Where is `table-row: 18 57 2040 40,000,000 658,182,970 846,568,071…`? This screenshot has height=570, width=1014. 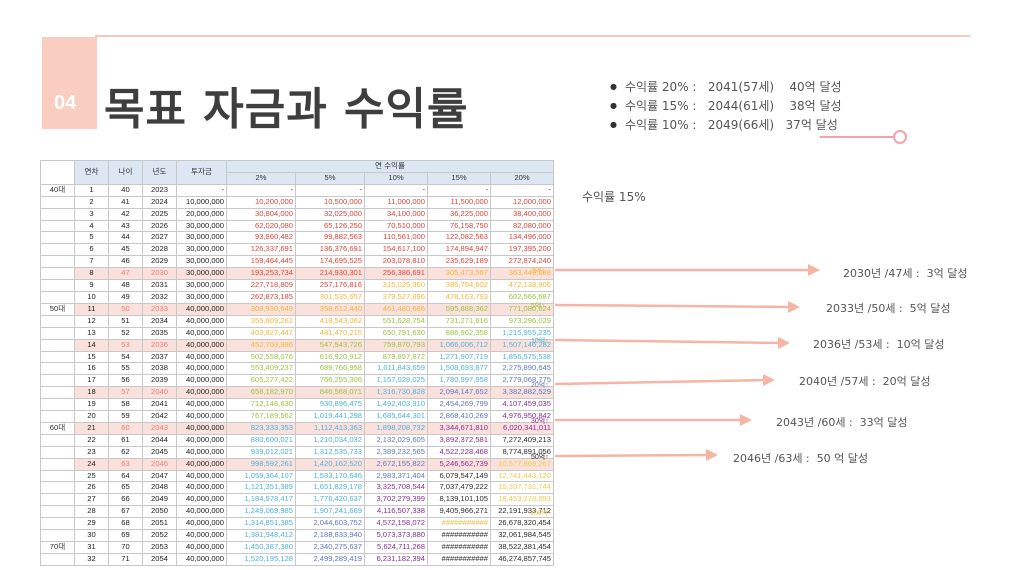 table-row: 18 57 2040 40,000,000 658,182,970 846,568,071… is located at coordinates (297, 393).